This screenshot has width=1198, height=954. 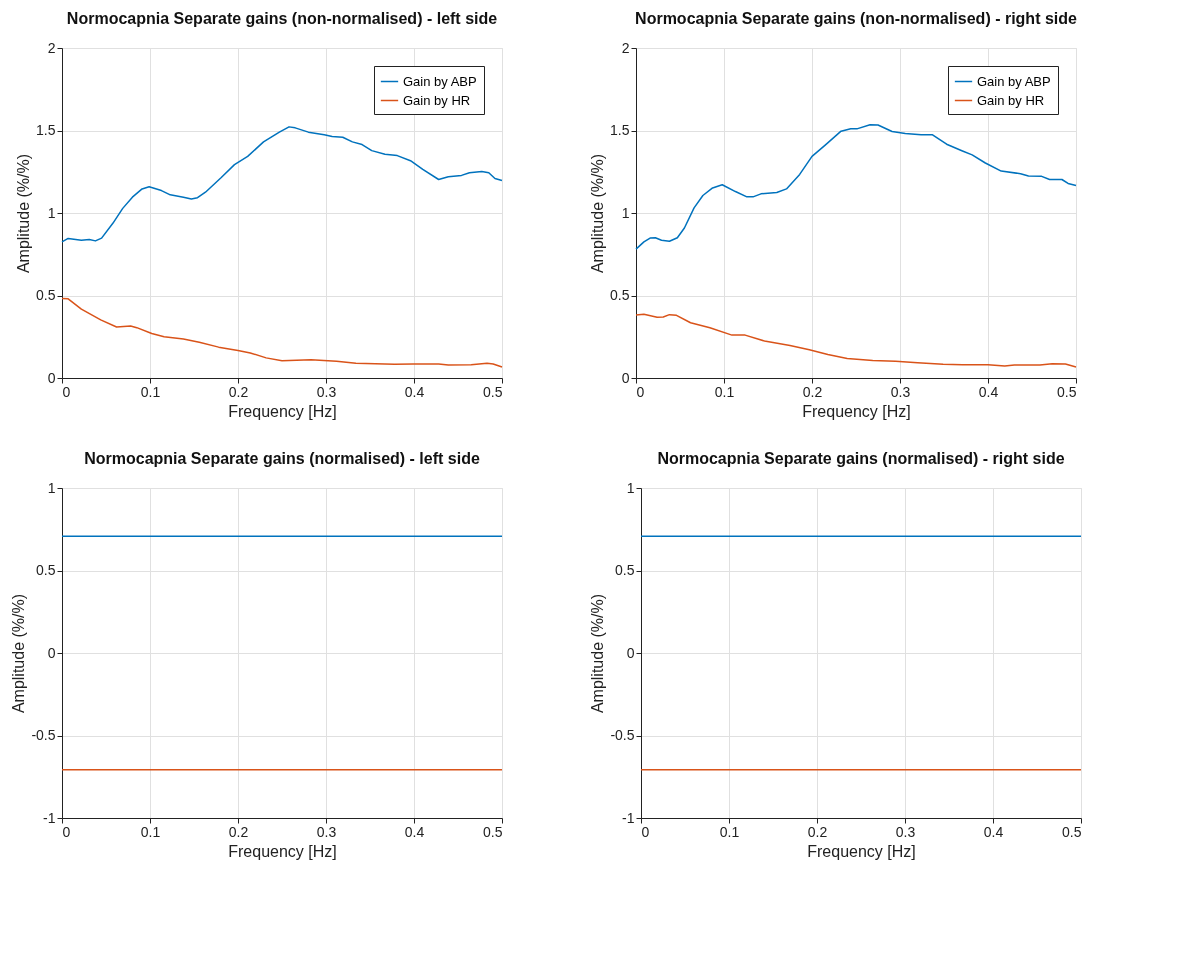 What do you see at coordinates (282, 458) in the screenshot?
I see `chart-title: Normocapnia Separate gains (normalised) - left side` at bounding box center [282, 458].